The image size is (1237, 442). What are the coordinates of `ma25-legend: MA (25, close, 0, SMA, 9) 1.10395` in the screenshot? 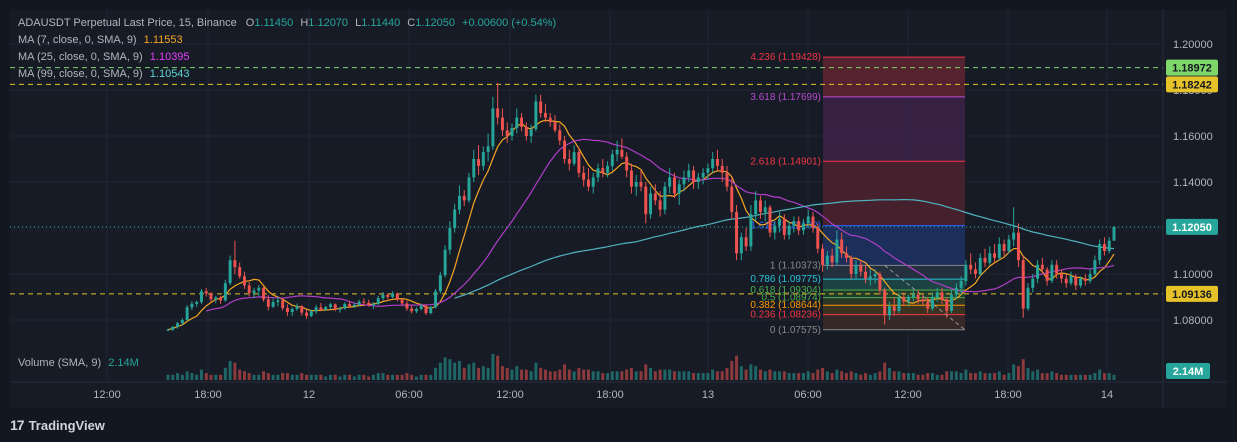 It's located at (104, 57).